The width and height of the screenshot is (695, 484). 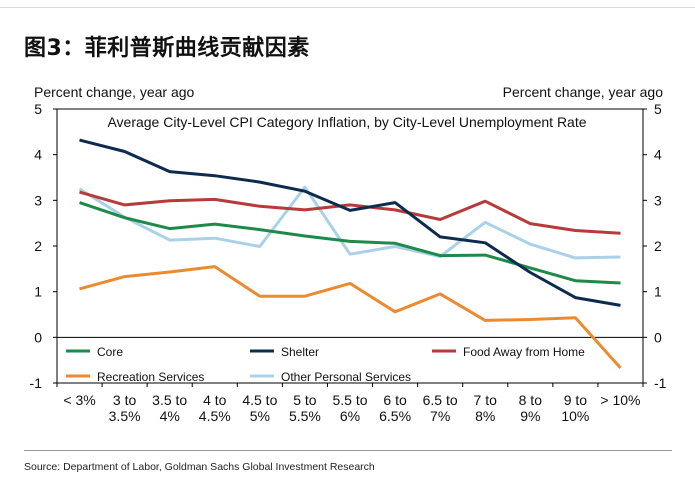 I want to click on legend-label-other-personal-services: Other Personal Services, so click(x=346, y=377).